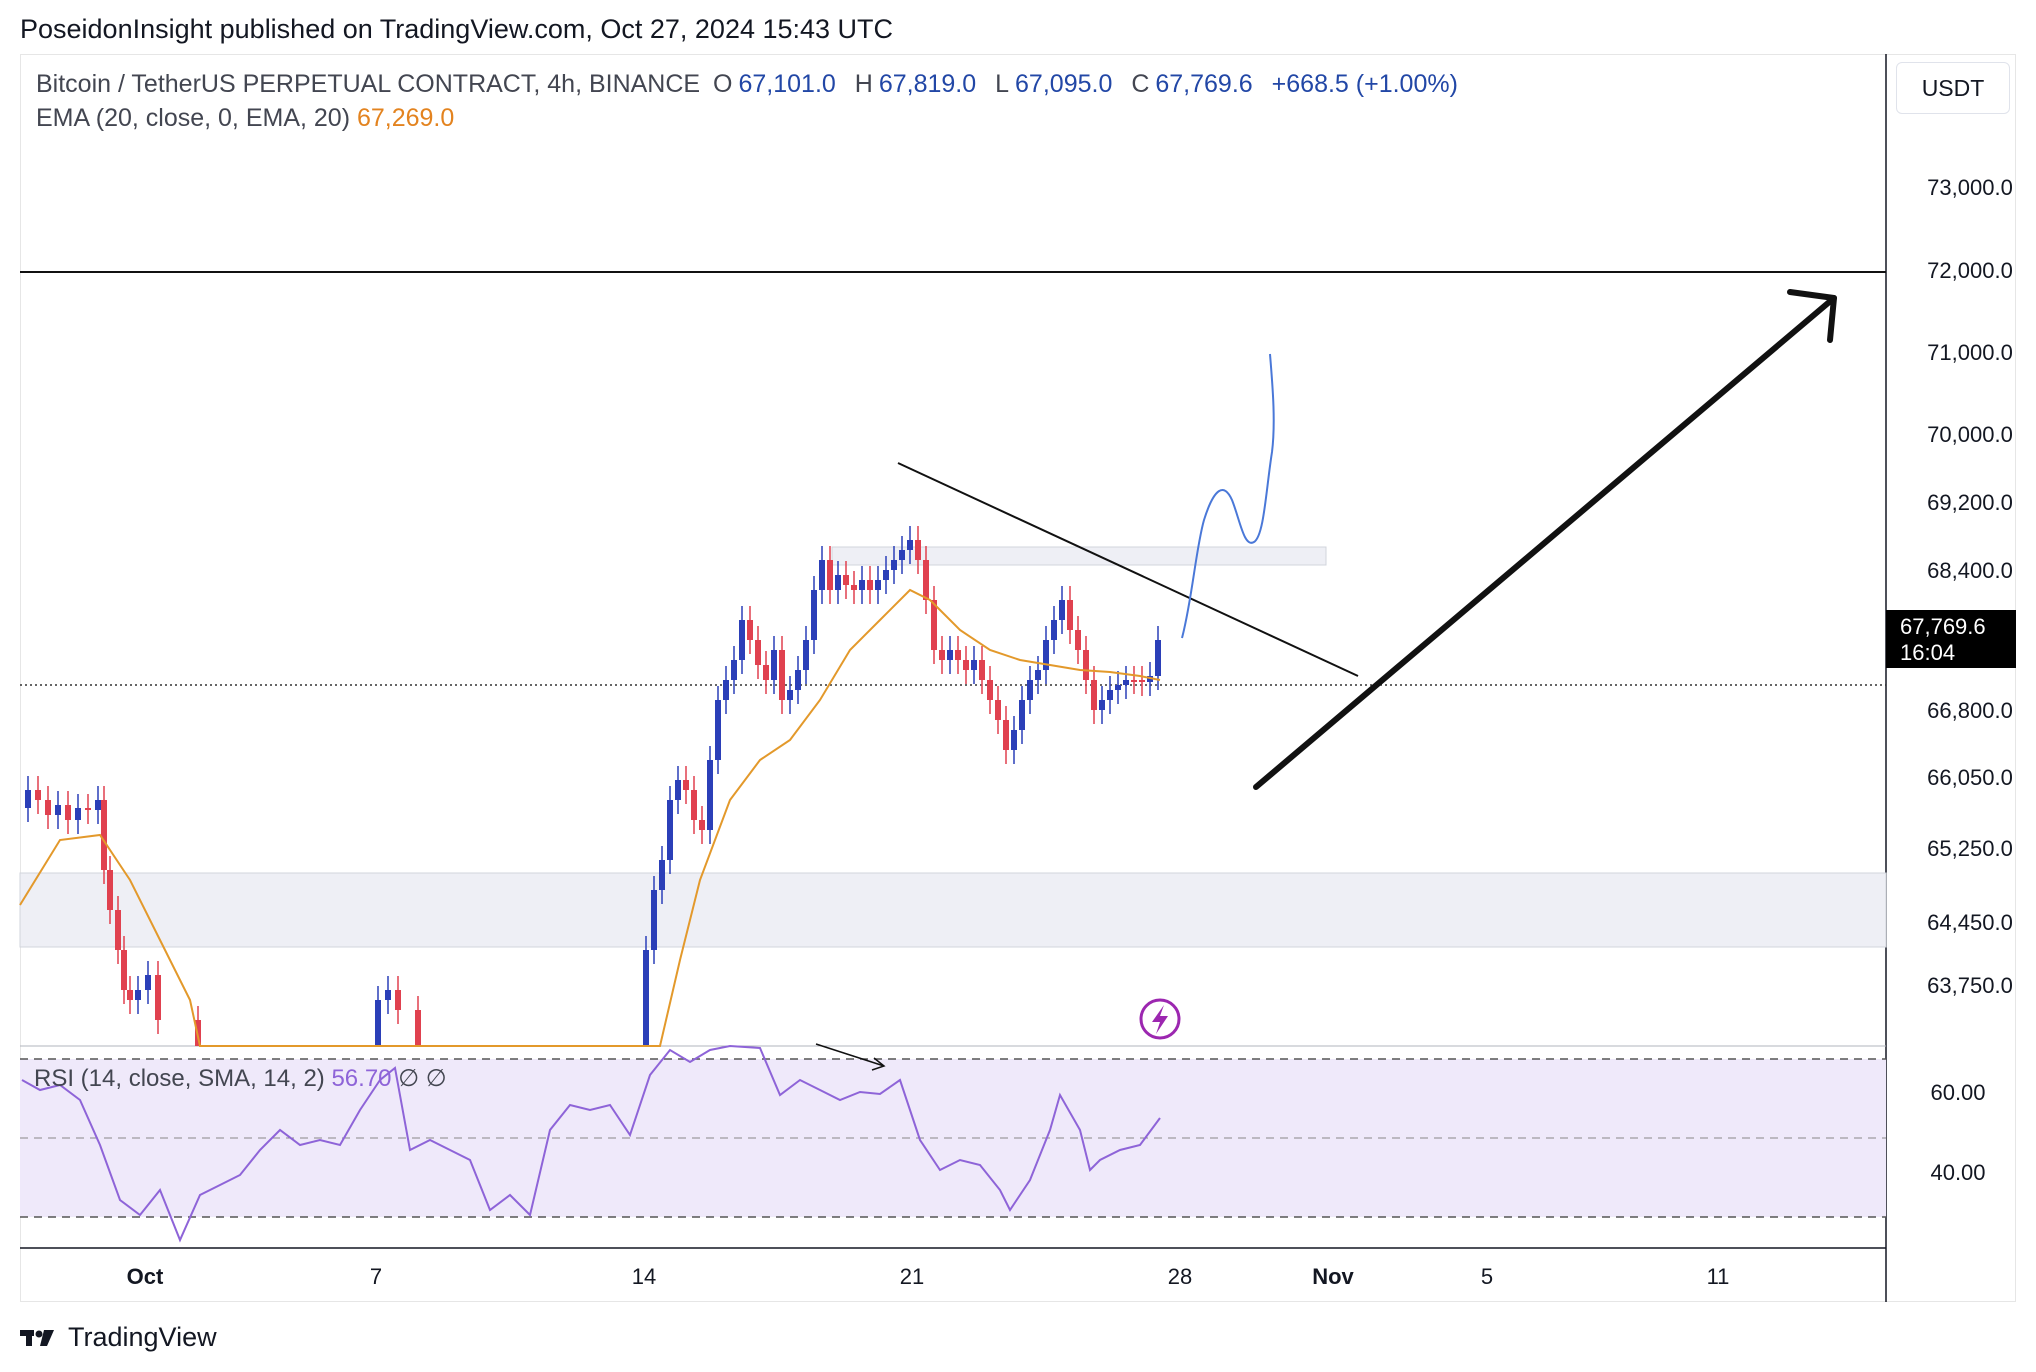  I want to click on time-tick-label: 11, so click(1718, 1276).